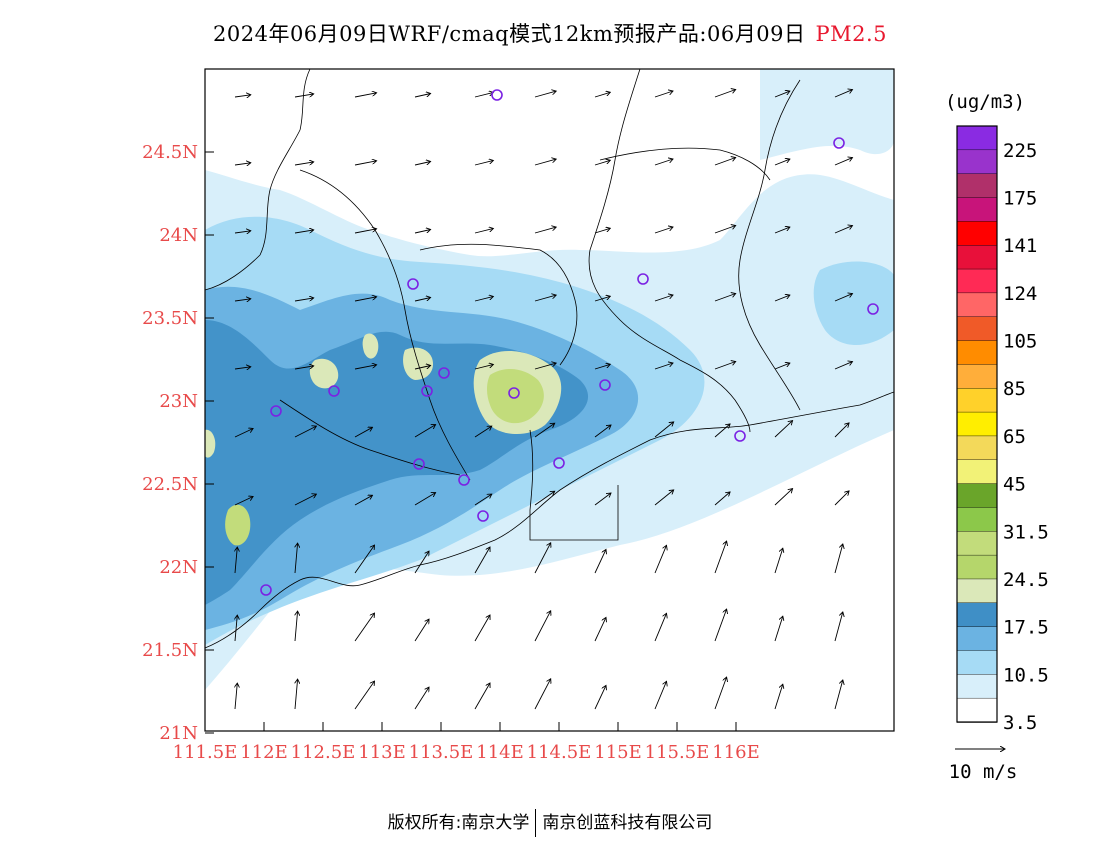 This screenshot has height=850, width=1100. I want to click on colorbar-frame, so click(977, 424).